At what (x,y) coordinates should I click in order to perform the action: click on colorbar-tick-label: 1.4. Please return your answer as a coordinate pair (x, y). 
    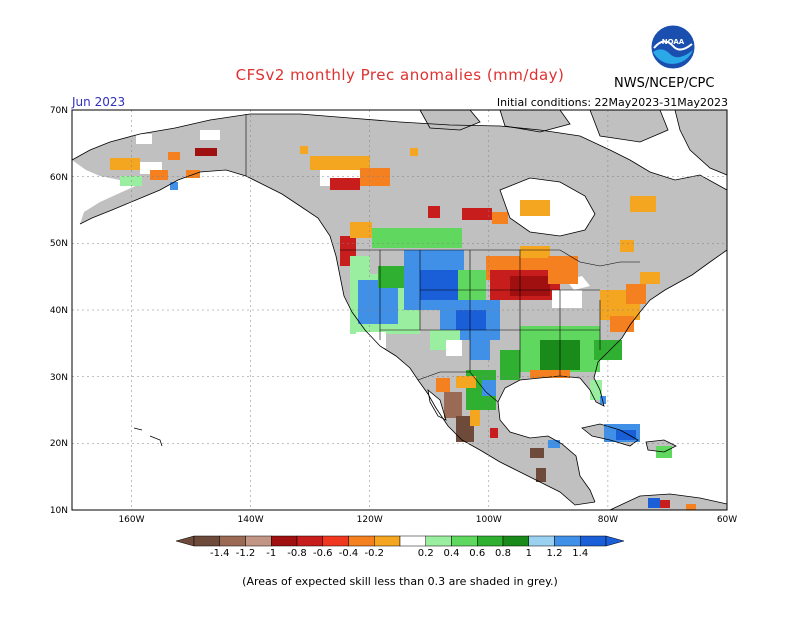
    Looking at the image, I should click on (580, 553).